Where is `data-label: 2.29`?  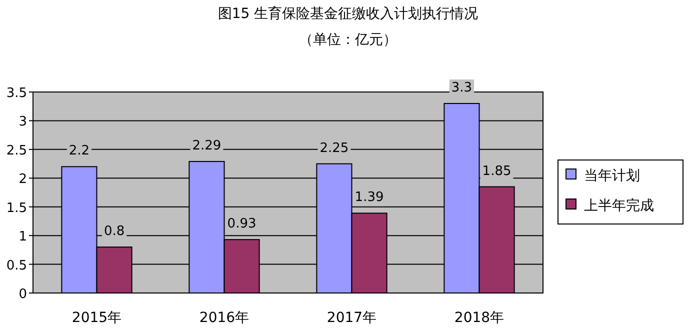 data-label: 2.29 is located at coordinates (207, 146).